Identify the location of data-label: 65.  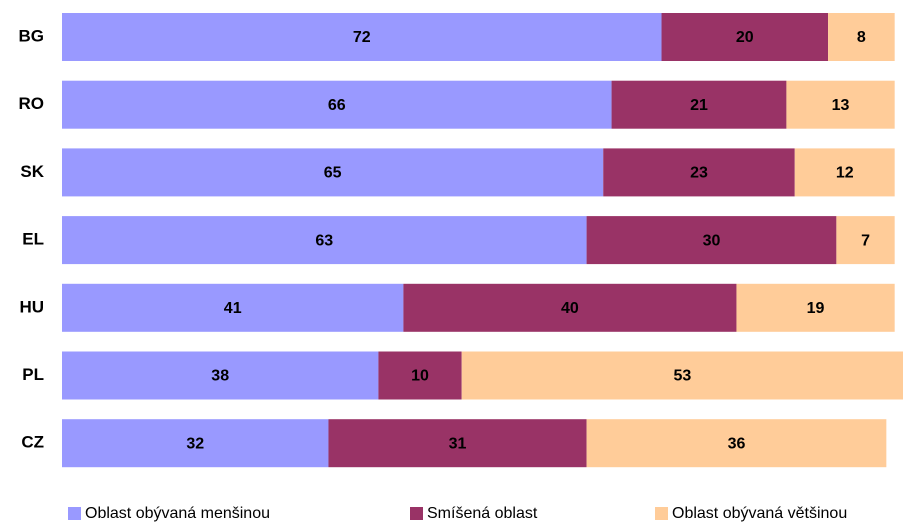
(333, 173).